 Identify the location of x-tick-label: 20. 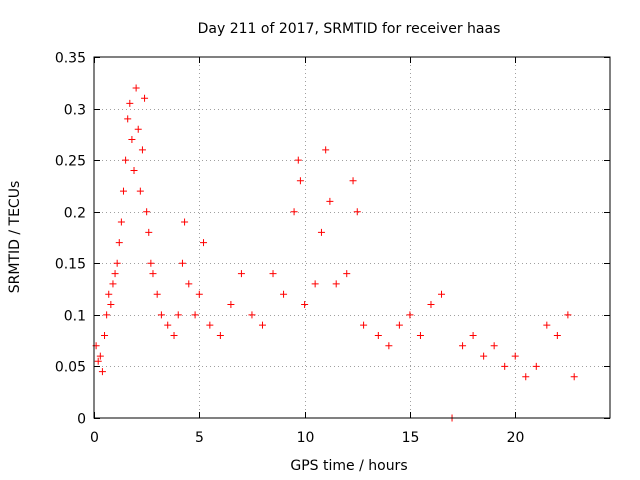
(516, 438).